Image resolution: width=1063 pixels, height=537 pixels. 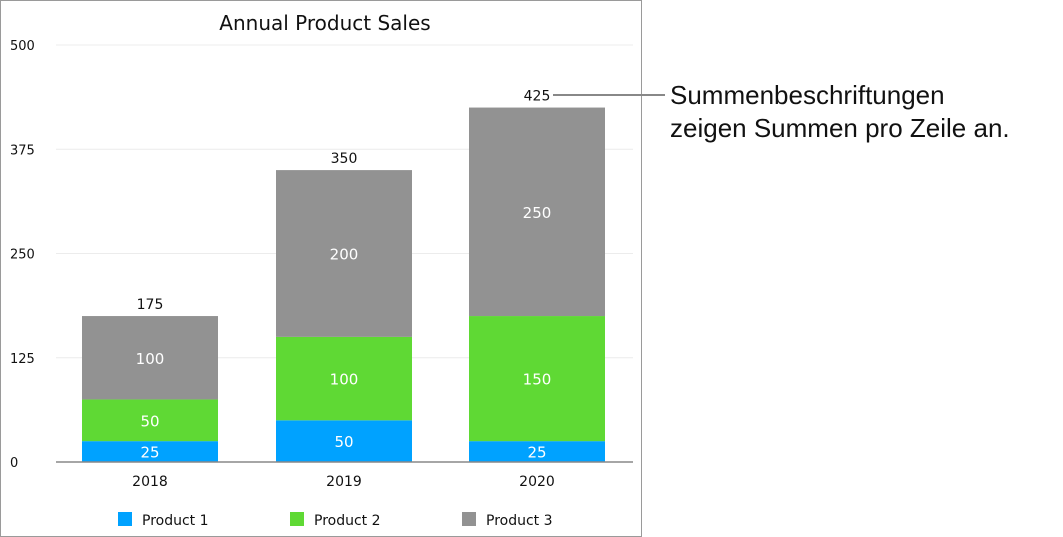 I want to click on x-tick-label: 2019, so click(x=344, y=482).